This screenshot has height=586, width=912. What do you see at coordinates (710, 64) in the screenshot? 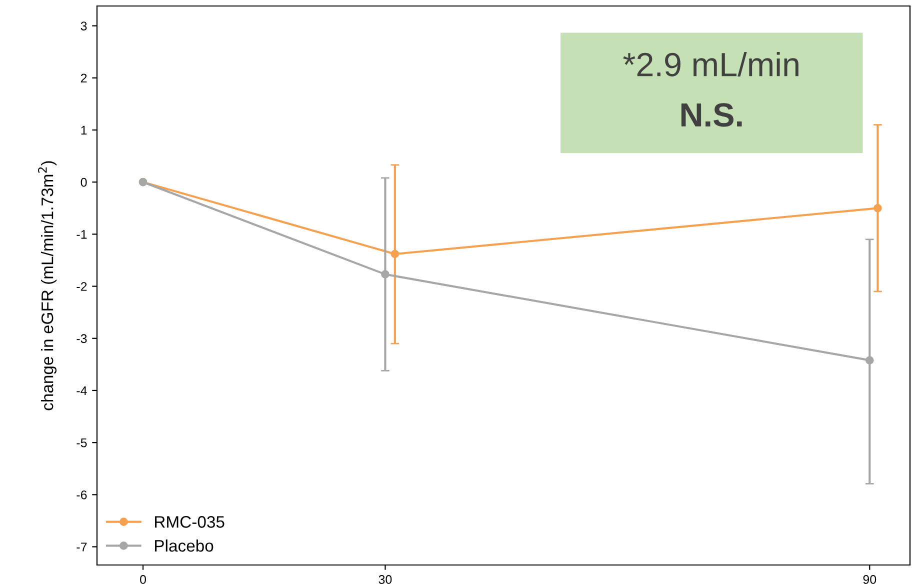
I see `annotation: *2.9 mL/min` at bounding box center [710, 64].